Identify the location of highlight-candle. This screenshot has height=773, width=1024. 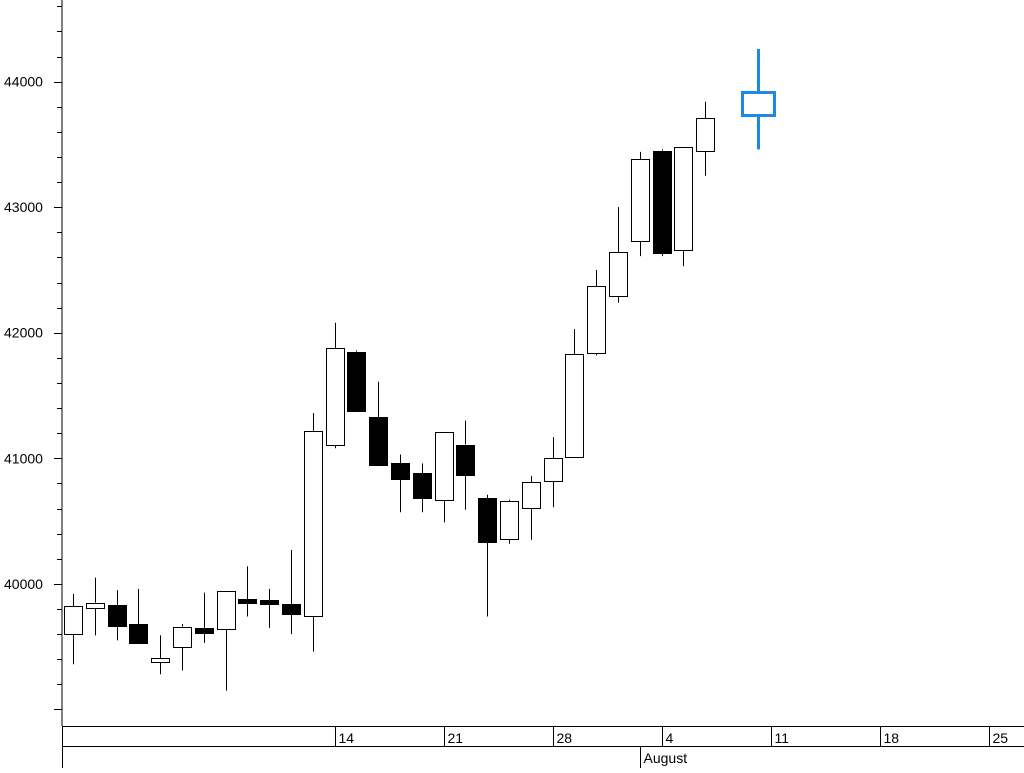
(758, 99).